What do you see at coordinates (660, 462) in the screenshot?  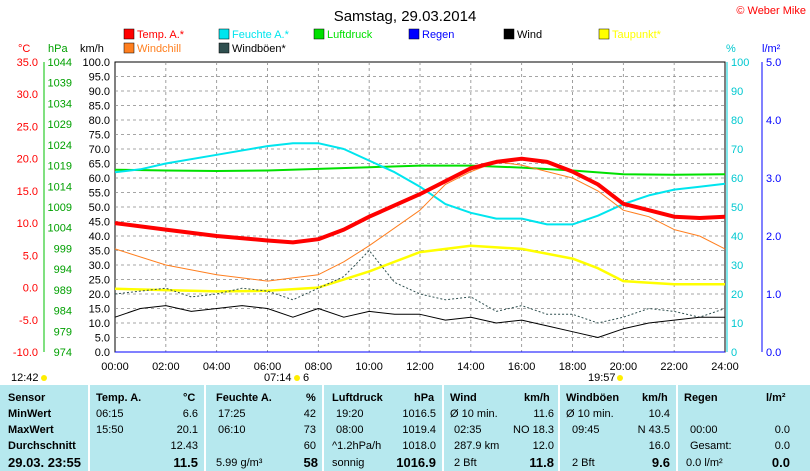 I see `gust-current-value: 9.6` at bounding box center [660, 462].